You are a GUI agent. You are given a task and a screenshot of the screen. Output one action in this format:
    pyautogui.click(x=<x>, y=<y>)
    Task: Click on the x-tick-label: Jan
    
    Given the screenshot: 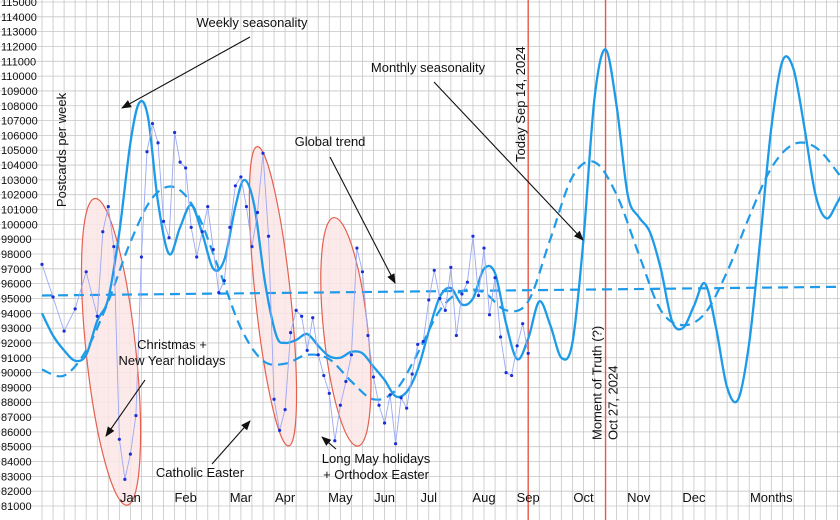 What is the action you would take?
    pyautogui.click(x=130, y=497)
    